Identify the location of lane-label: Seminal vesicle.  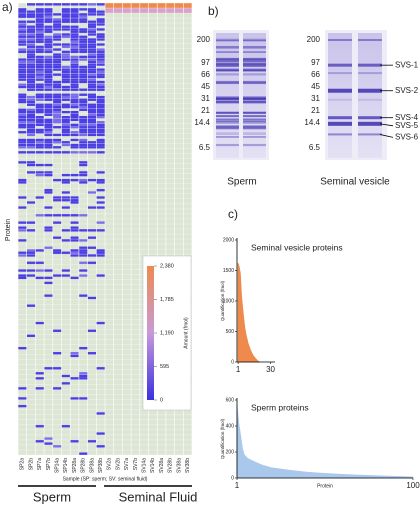
(355, 182).